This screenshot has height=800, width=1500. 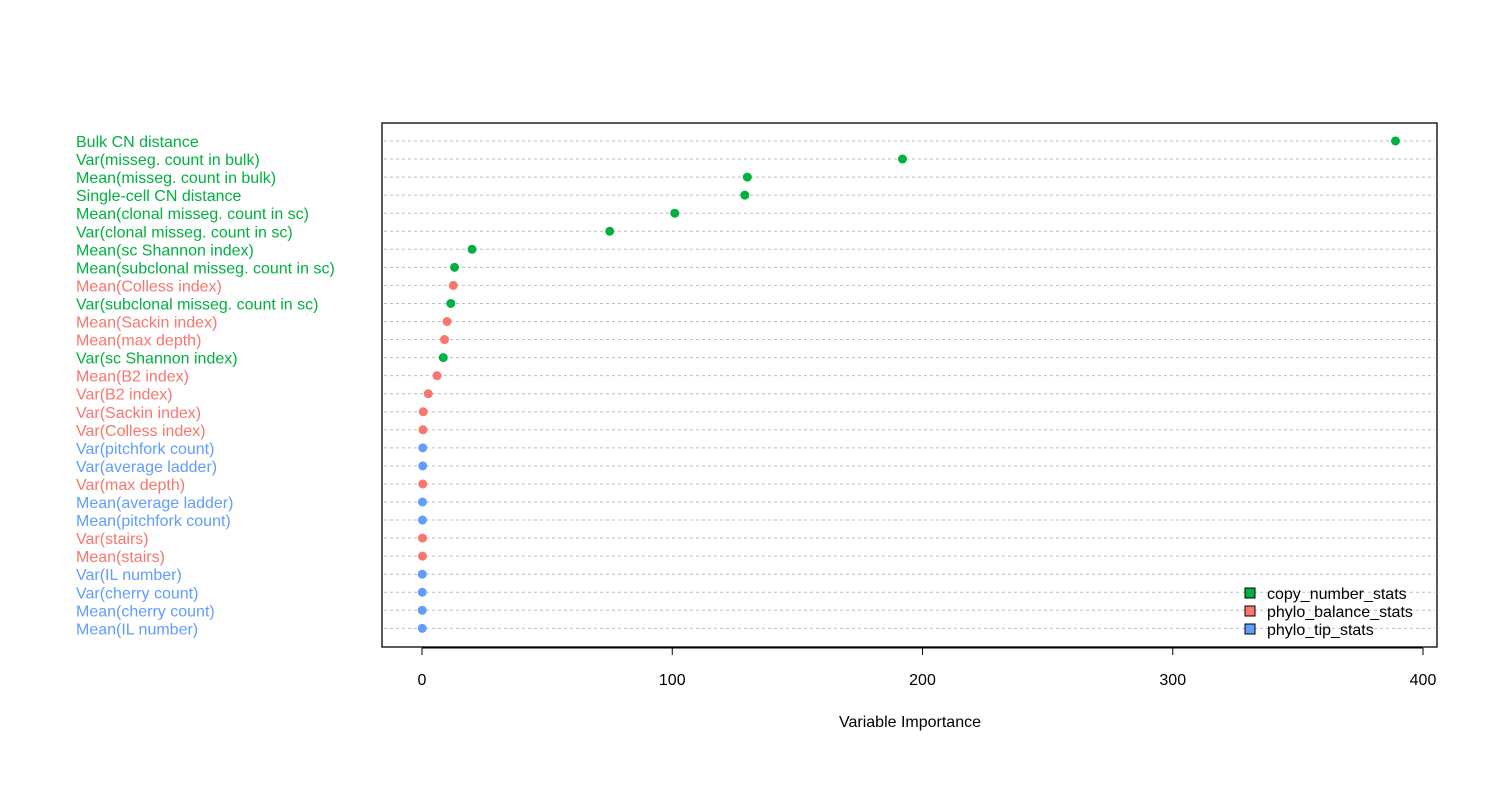 What do you see at coordinates (130, 485) in the screenshot?
I see `variable-label: Var(max depth)` at bounding box center [130, 485].